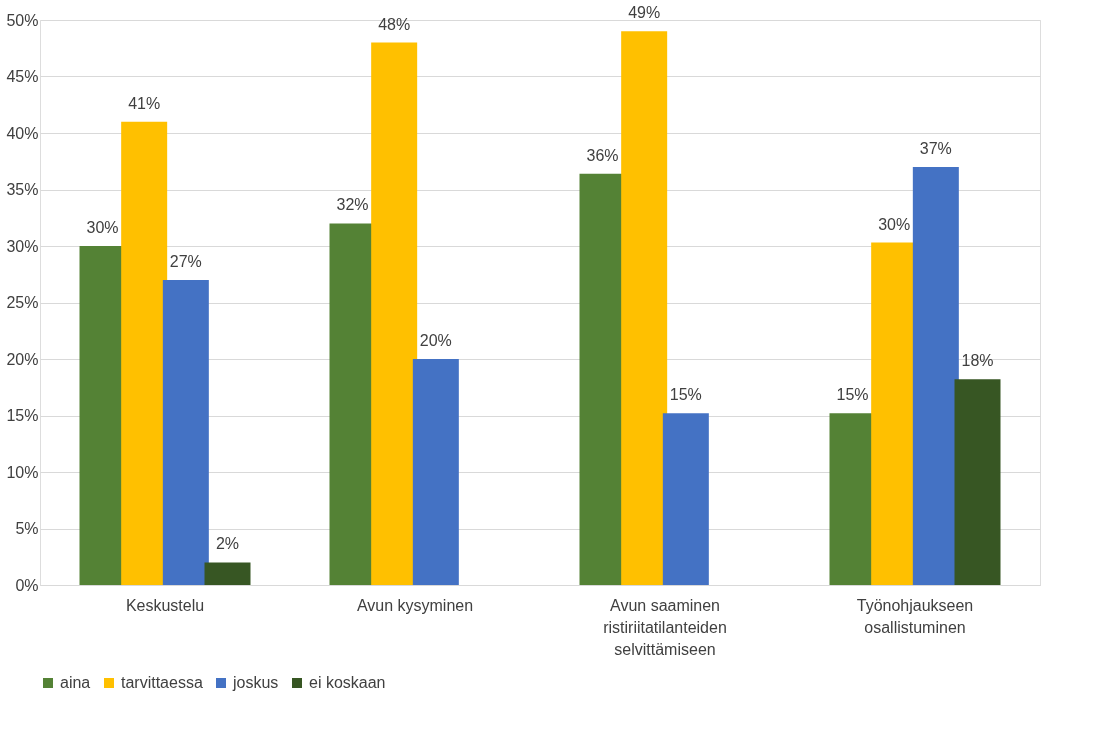 This screenshot has height=747, width=1106. Describe the element at coordinates (22, 189) in the screenshot. I see `y-tick-label: 35%` at that location.